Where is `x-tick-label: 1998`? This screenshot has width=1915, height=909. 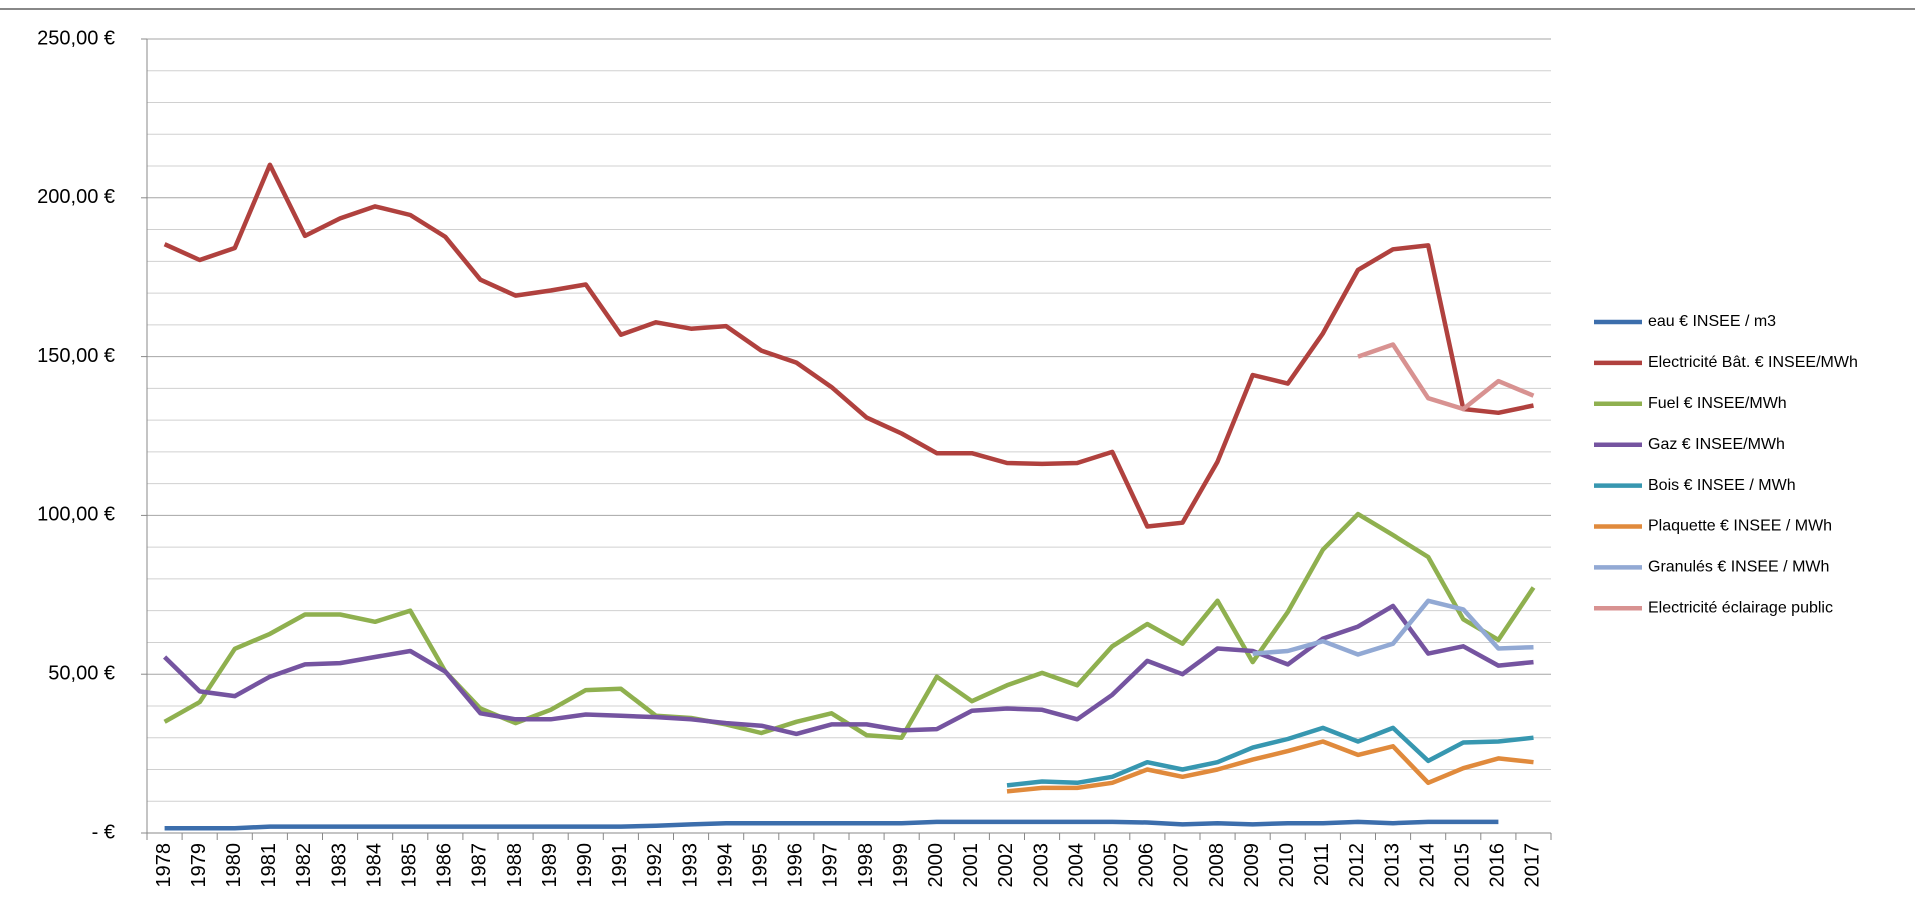
x-tick-label: 1998 is located at coordinates (866, 865).